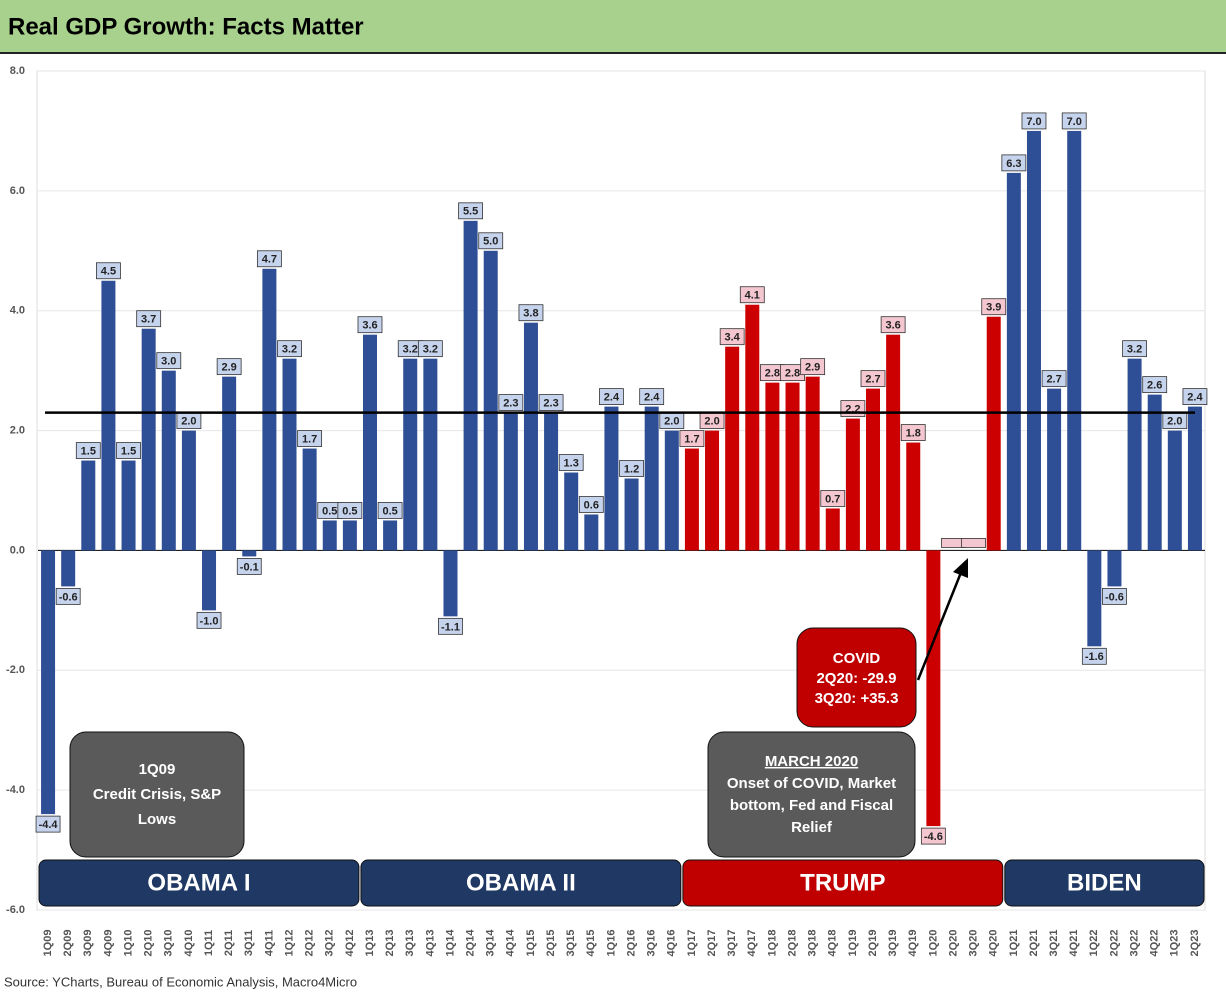 The image size is (1226, 1000). Describe the element at coordinates (813, 943) in the screenshot. I see `x-tick-label: 3Q18` at that location.